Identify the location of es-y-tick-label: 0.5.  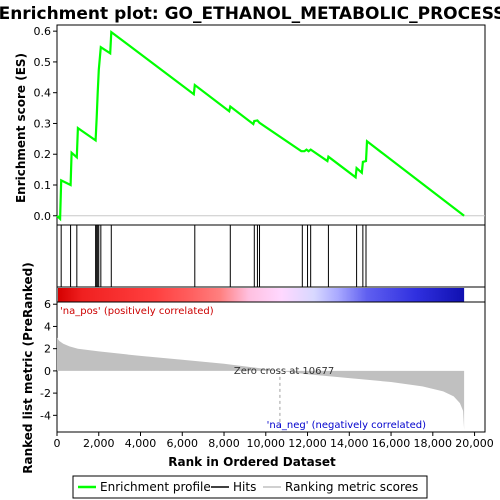
(43, 62).